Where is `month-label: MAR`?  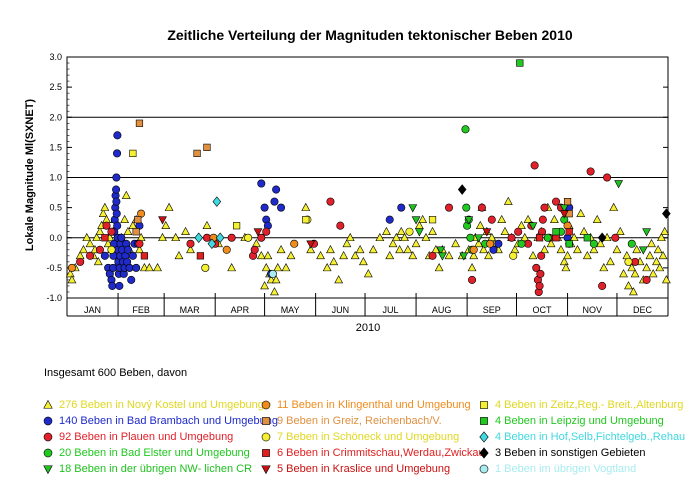
month-label: MAR is located at coordinates (190, 310).